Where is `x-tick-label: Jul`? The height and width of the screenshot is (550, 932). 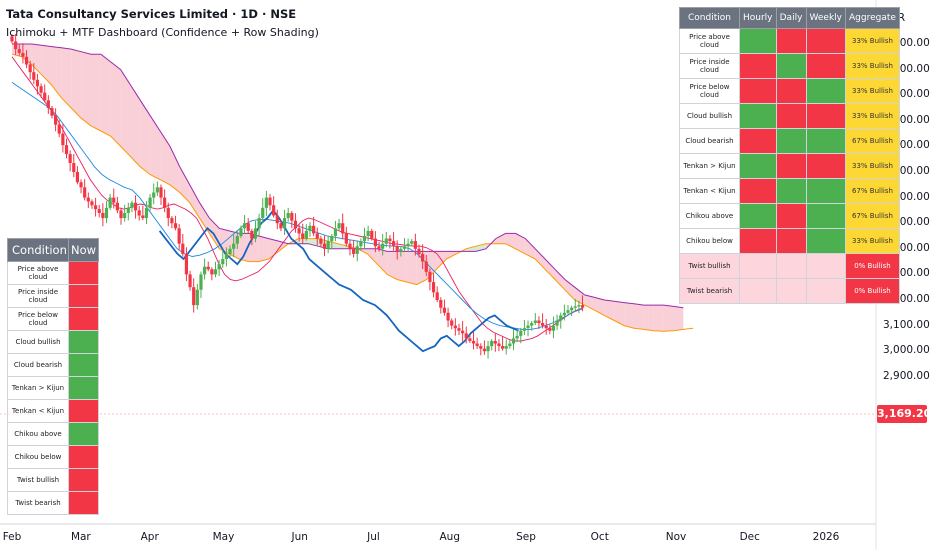 x-tick-label: Jul is located at coordinates (373, 537).